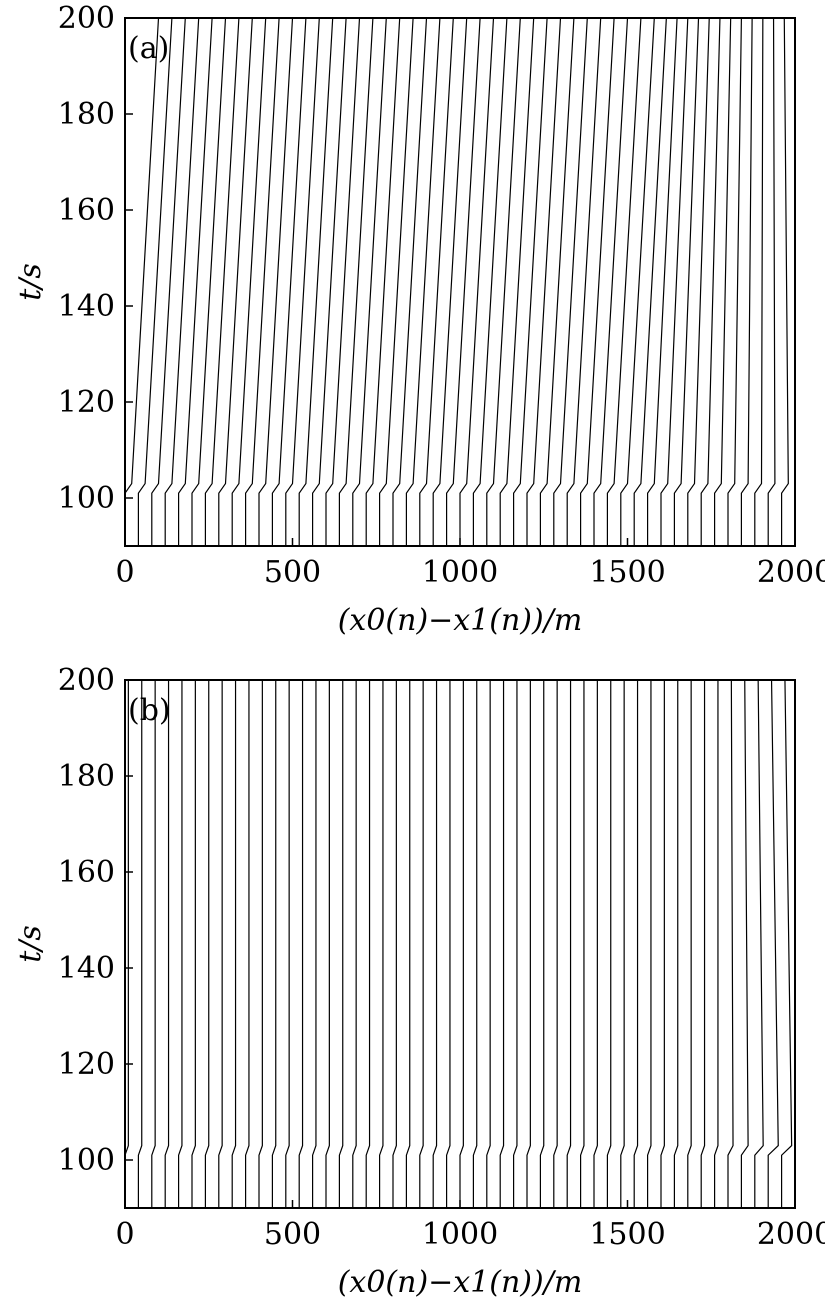 The height and width of the screenshot is (1305, 825). Describe the element at coordinates (460, 572) in the screenshot. I see `x-tick-label: 1000` at that location.